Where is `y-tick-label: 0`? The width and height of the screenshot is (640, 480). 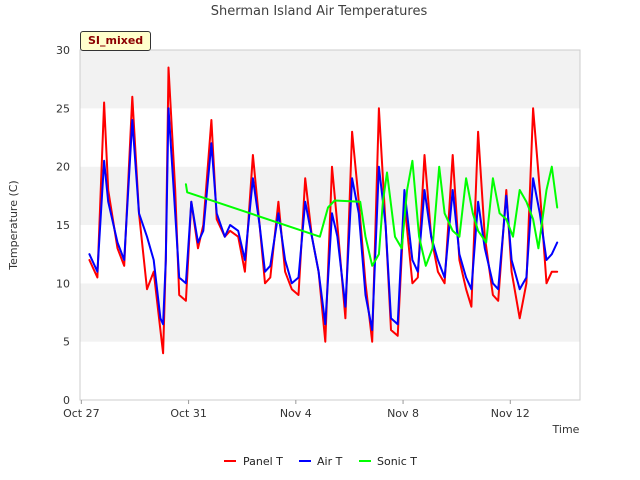
y-tick-label: 0 is located at coordinates (66, 400).